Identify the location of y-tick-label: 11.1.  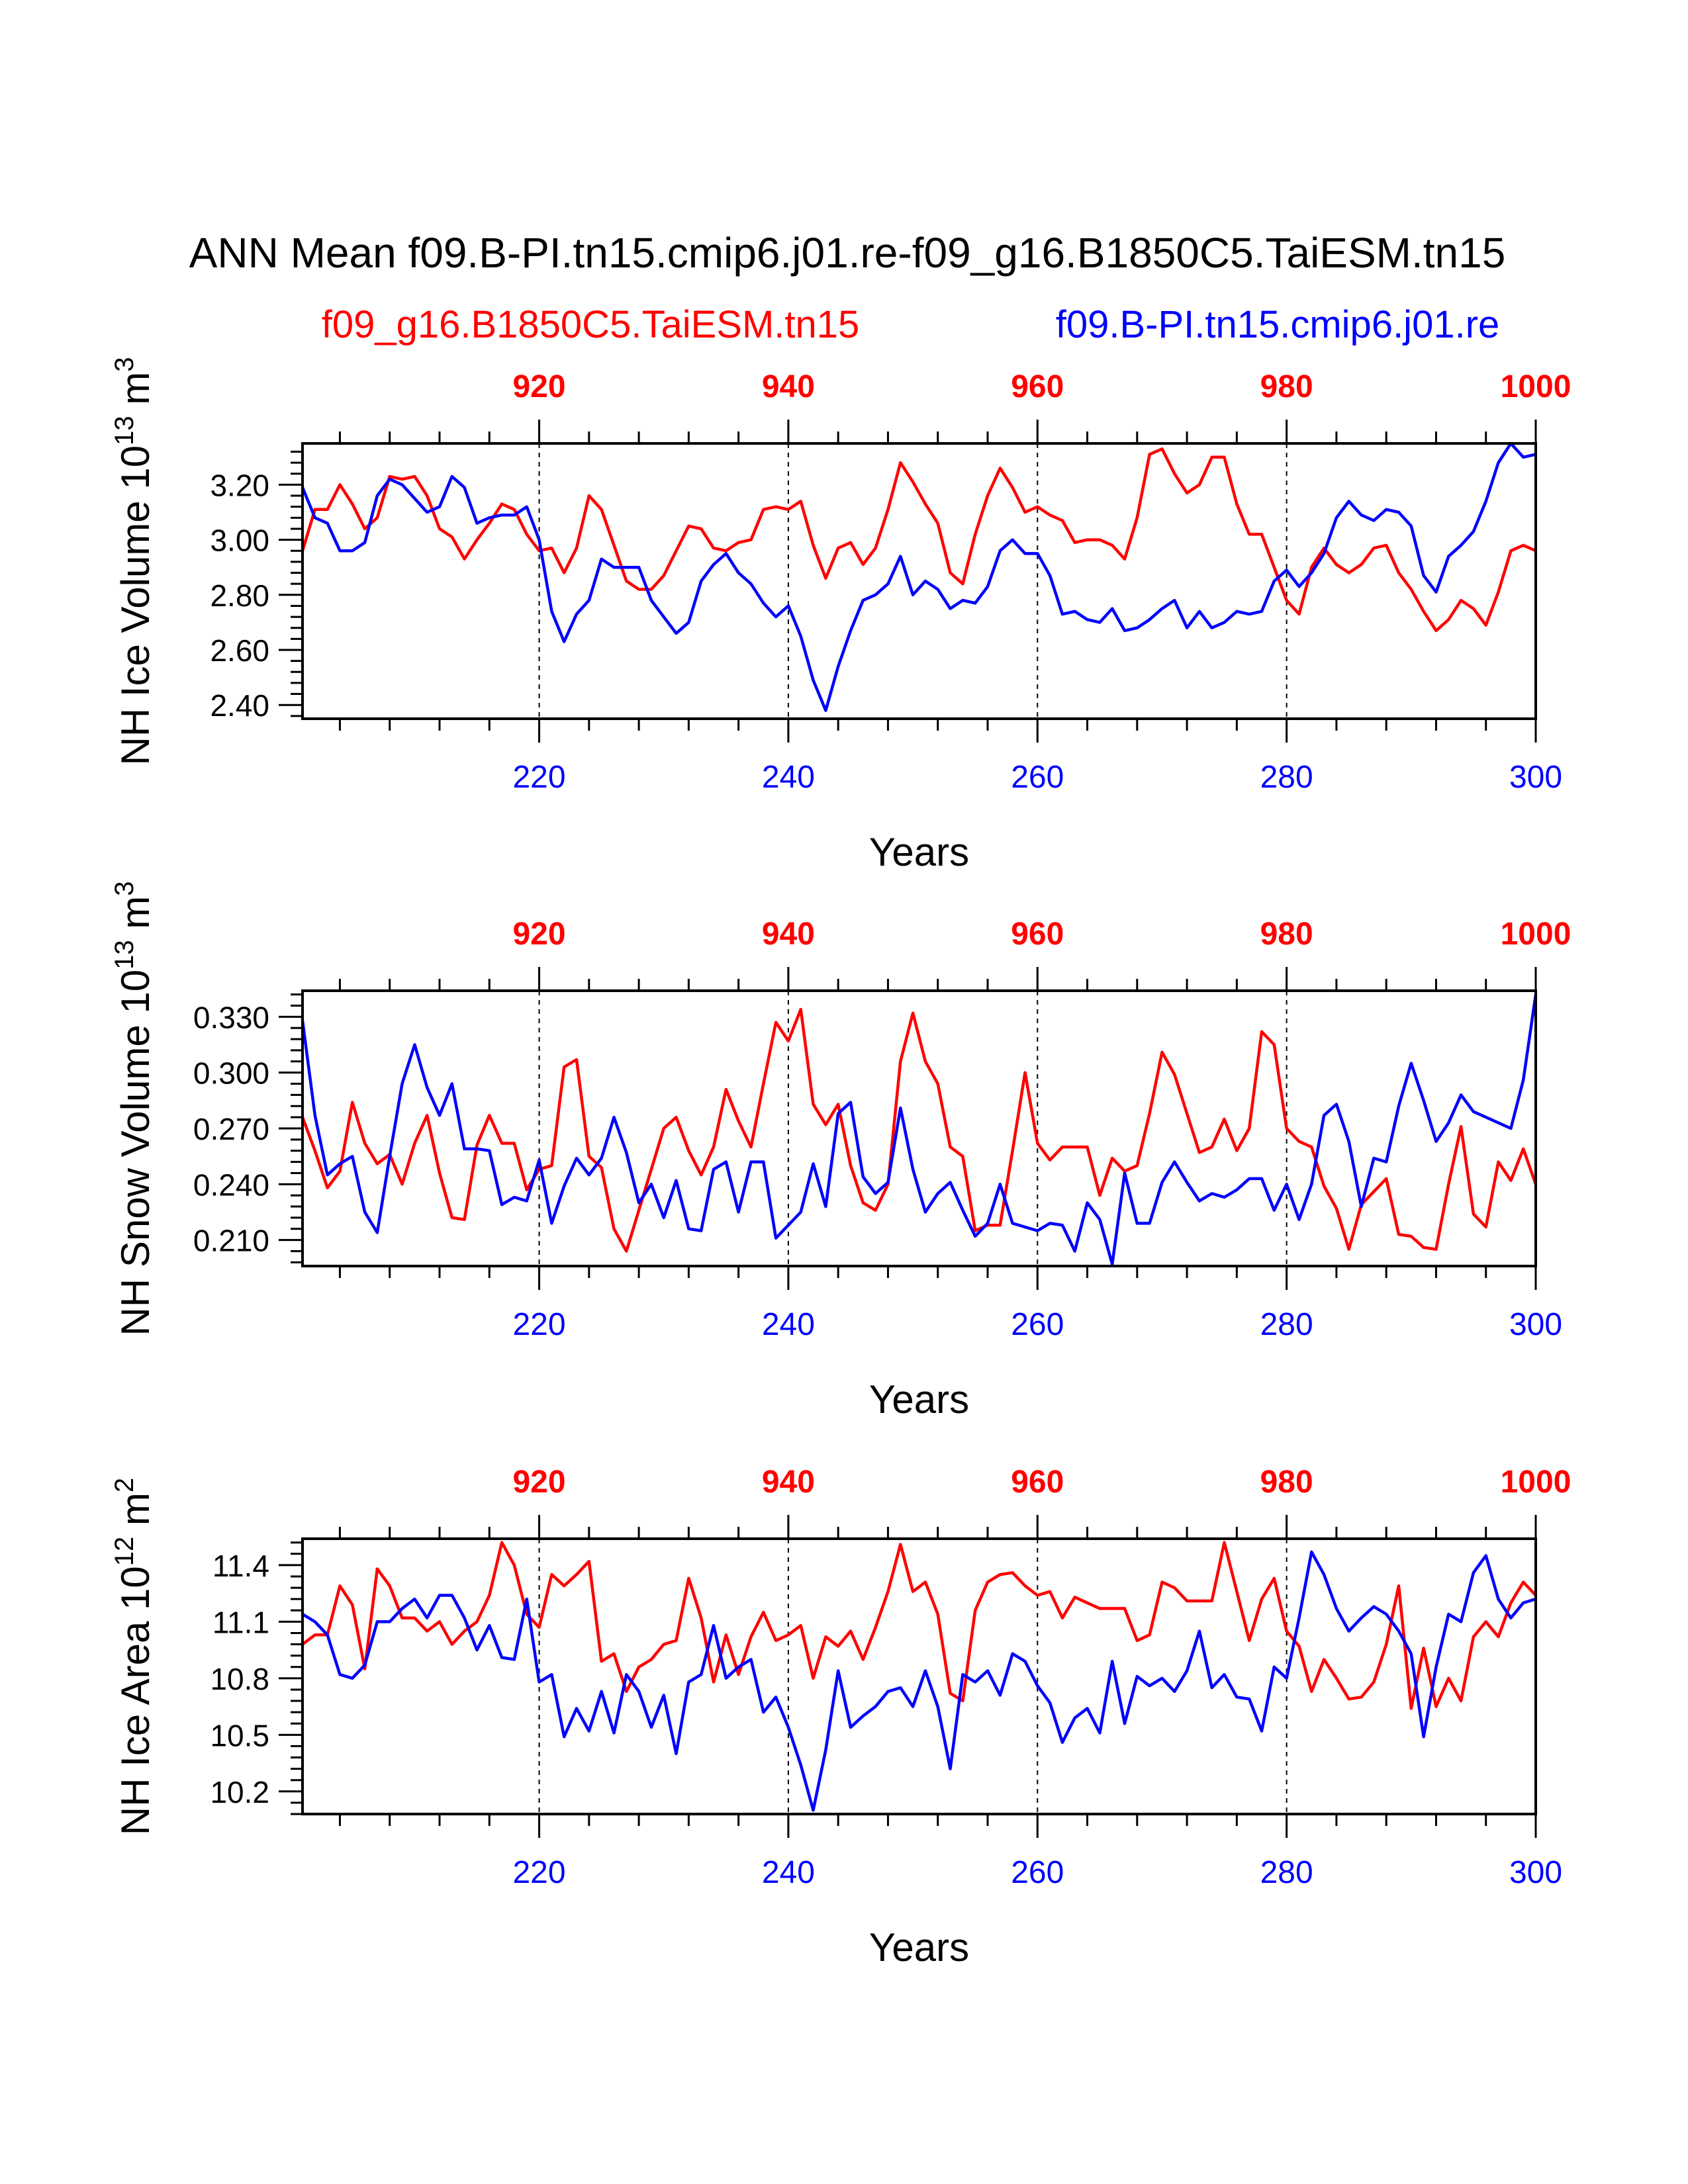
(240, 1622).